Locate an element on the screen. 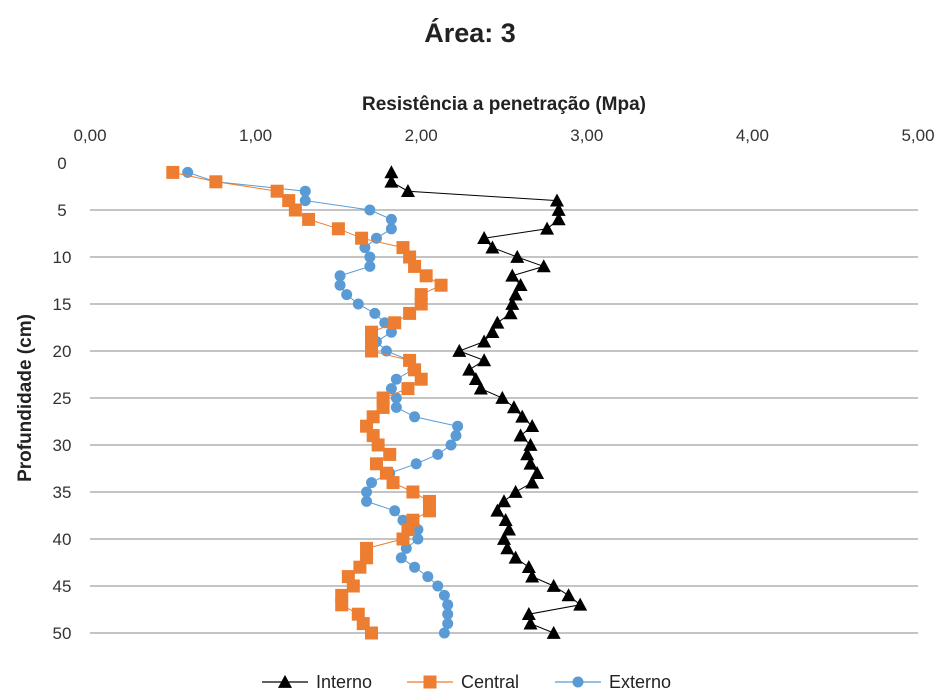 The image size is (941, 691). legend-item-externo: Externo is located at coordinates (613, 681).